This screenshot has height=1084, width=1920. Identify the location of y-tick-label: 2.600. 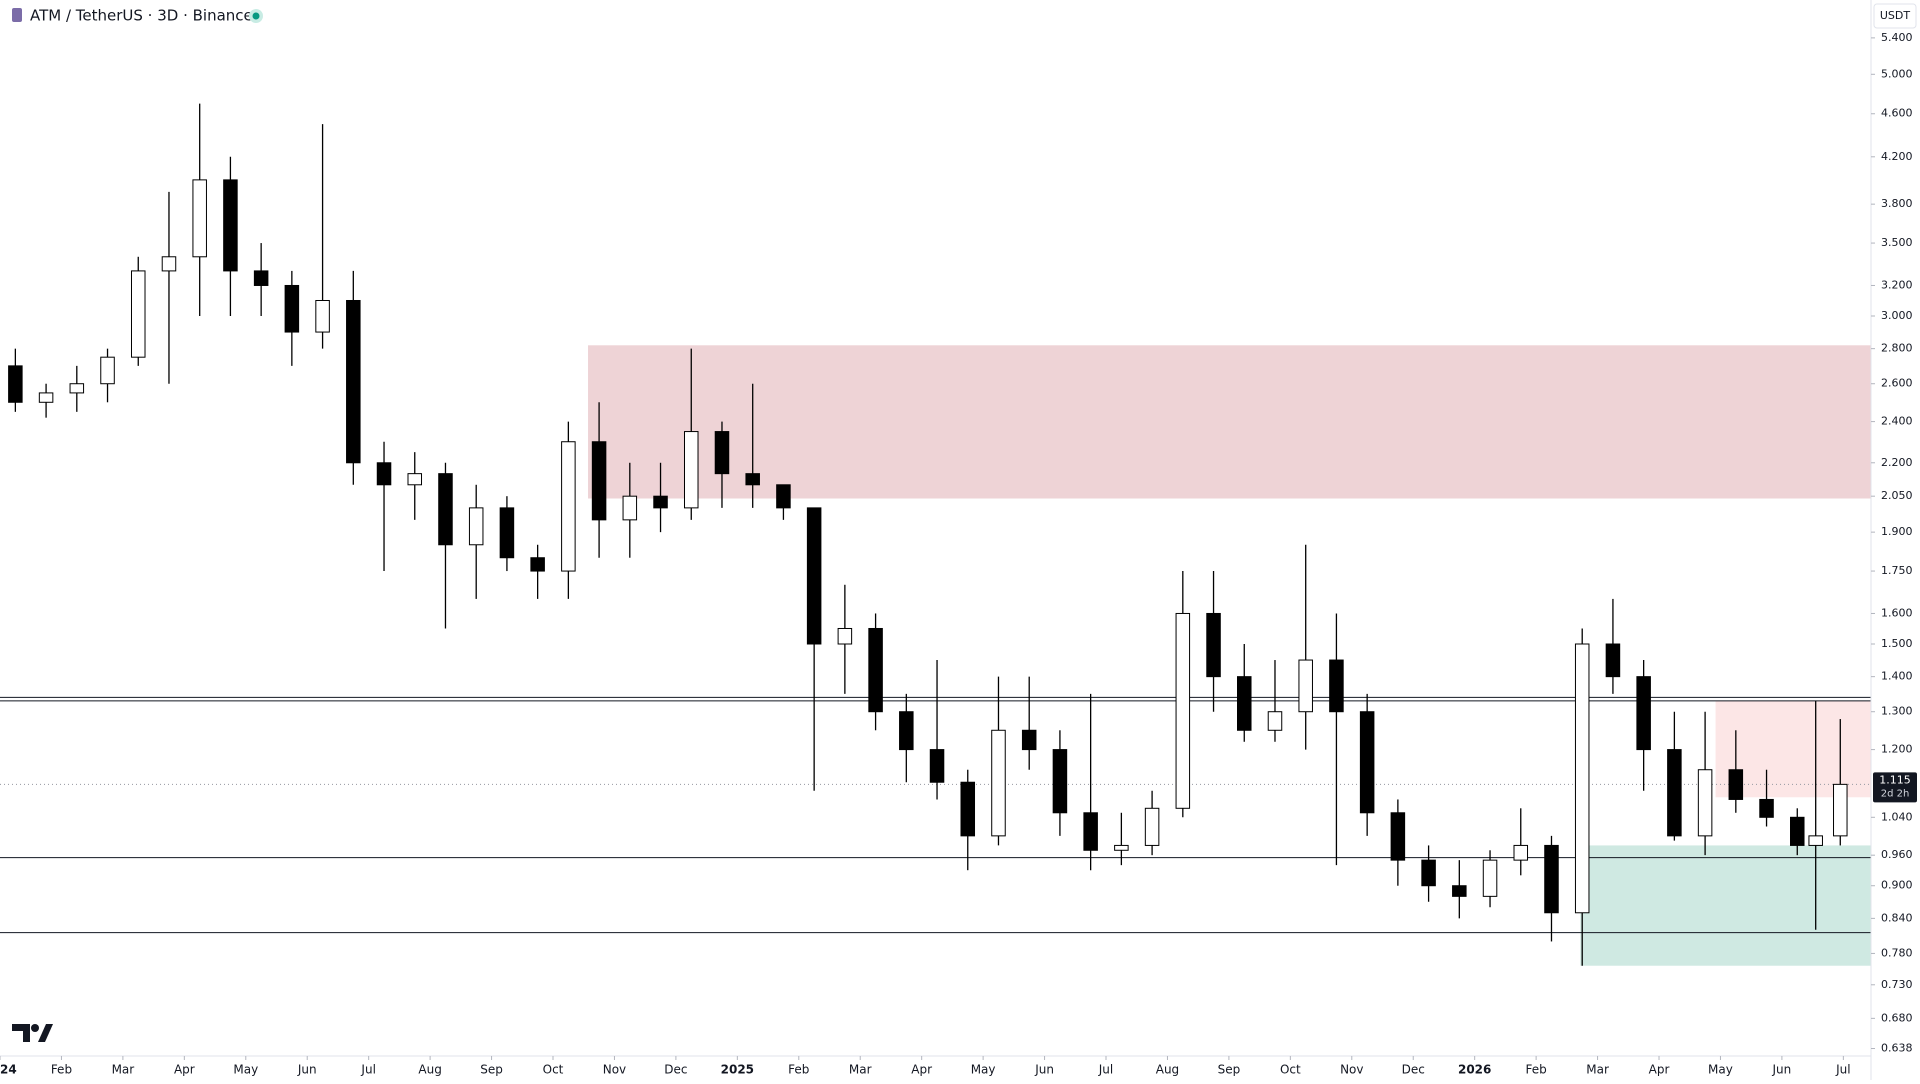
(1897, 383).